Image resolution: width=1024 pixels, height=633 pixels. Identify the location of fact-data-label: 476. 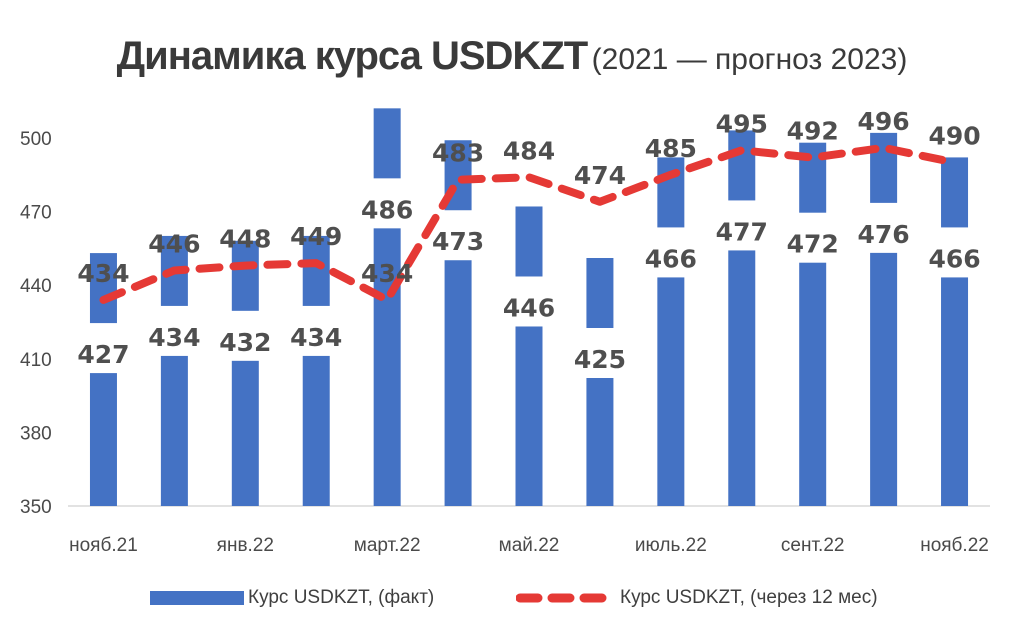
(884, 234).